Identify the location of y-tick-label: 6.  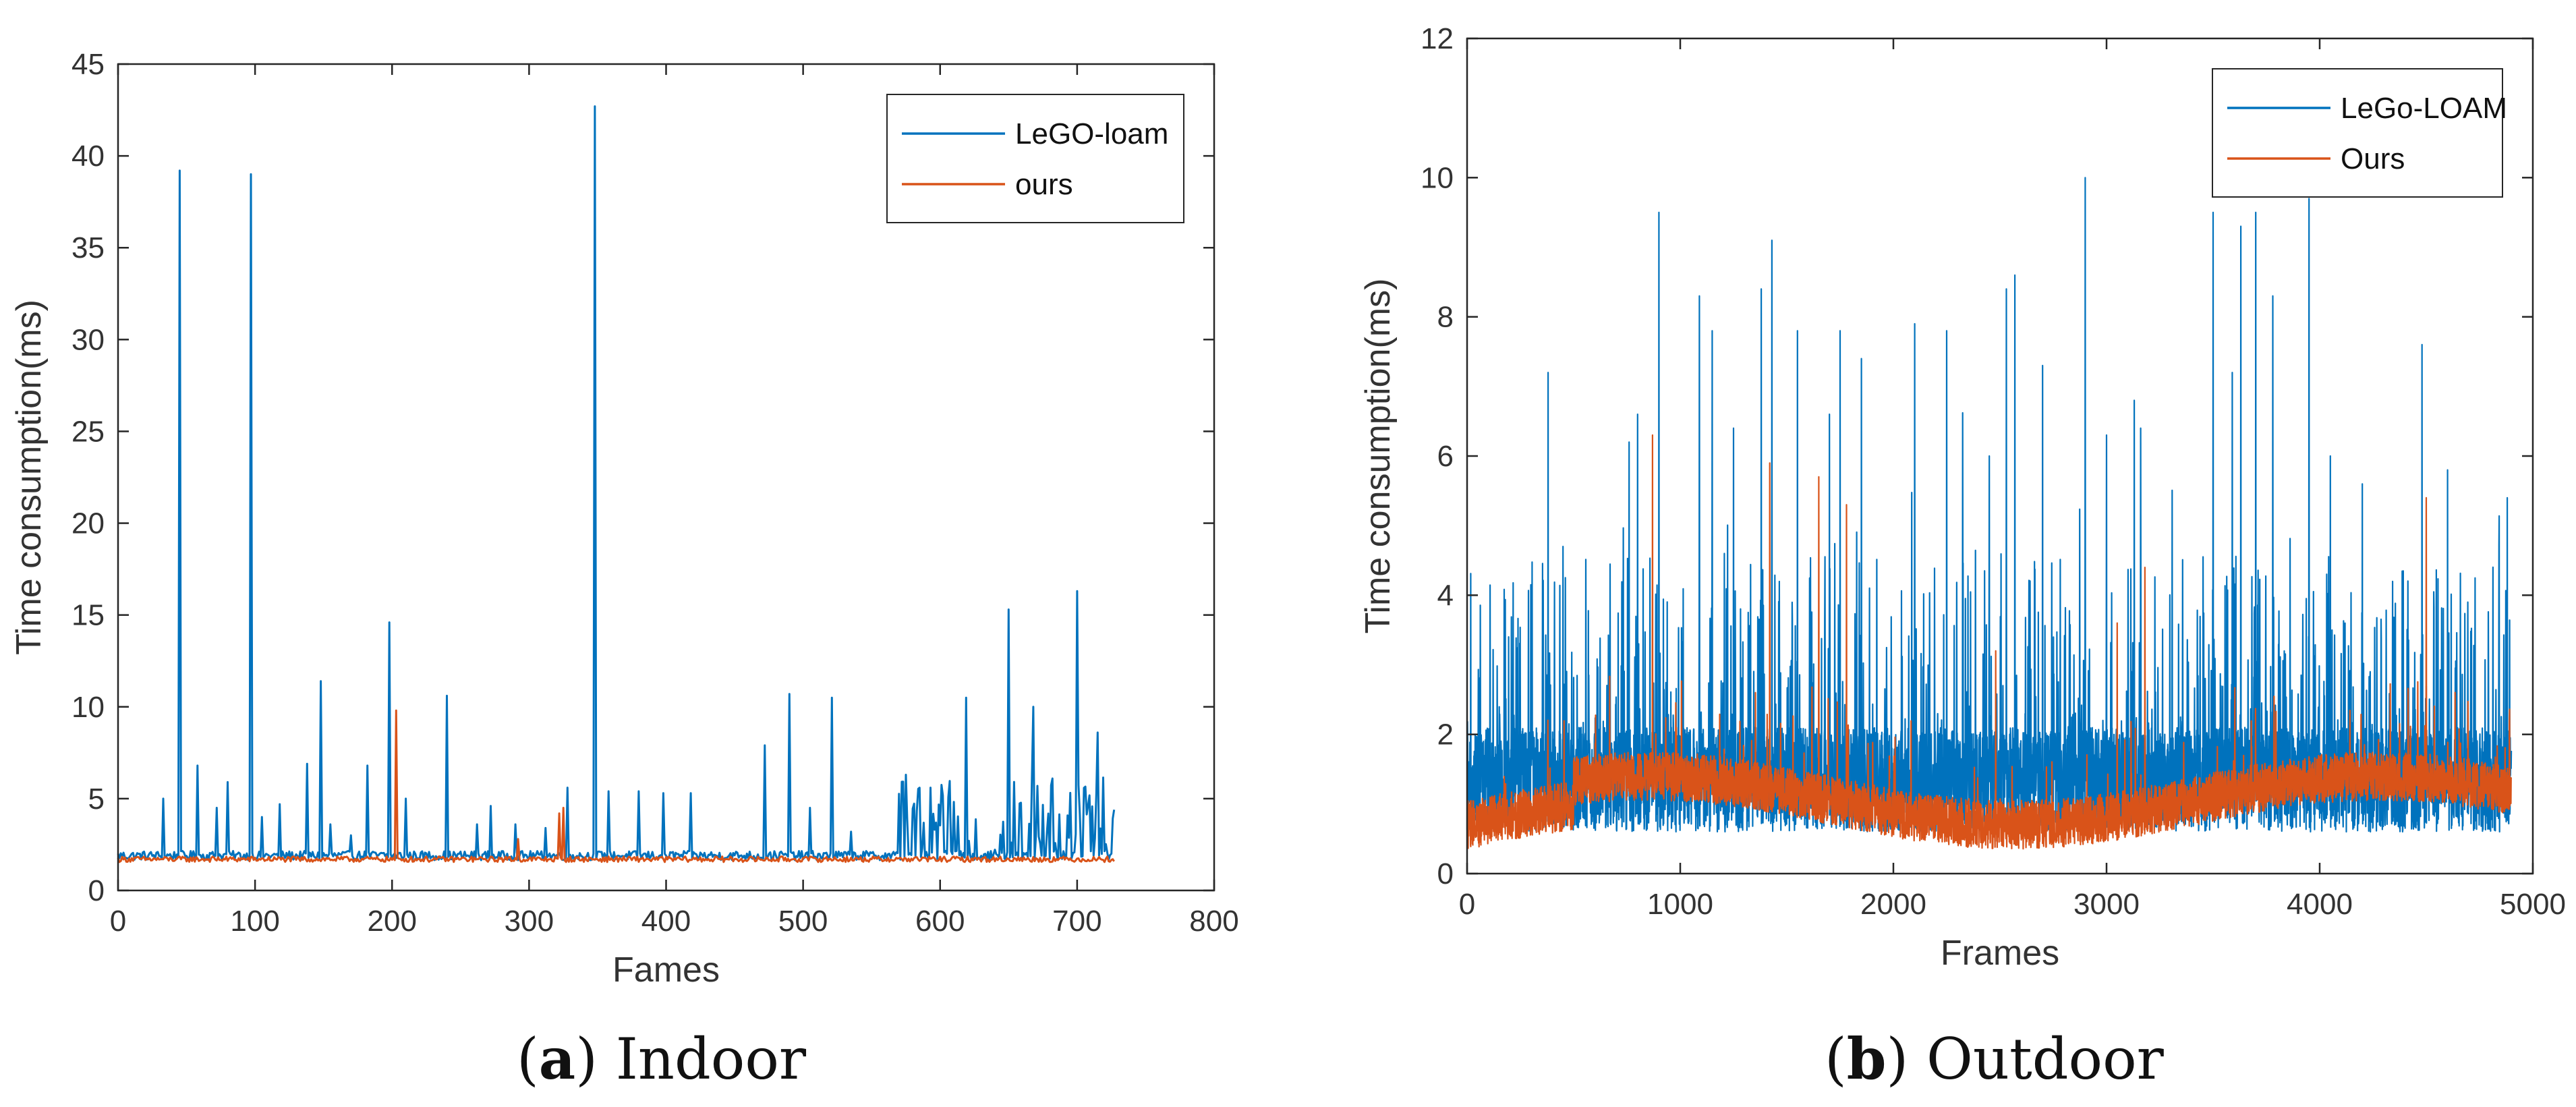
(1445, 456).